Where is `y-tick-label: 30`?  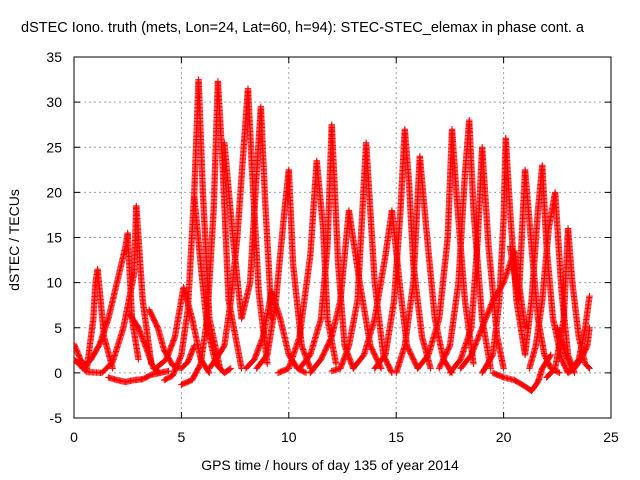 y-tick-label: 30 is located at coordinates (54, 102).